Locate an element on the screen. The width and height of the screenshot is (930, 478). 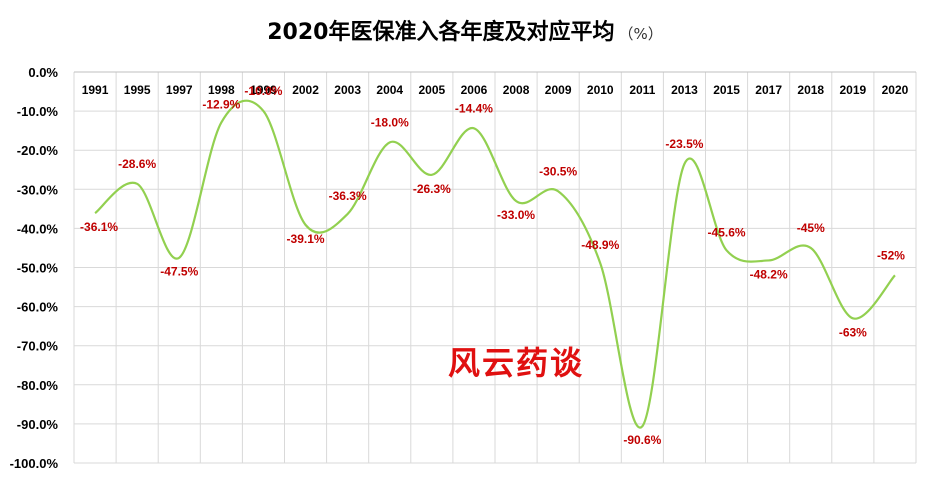
y-tick-label: -50.0% is located at coordinates (38, 268).